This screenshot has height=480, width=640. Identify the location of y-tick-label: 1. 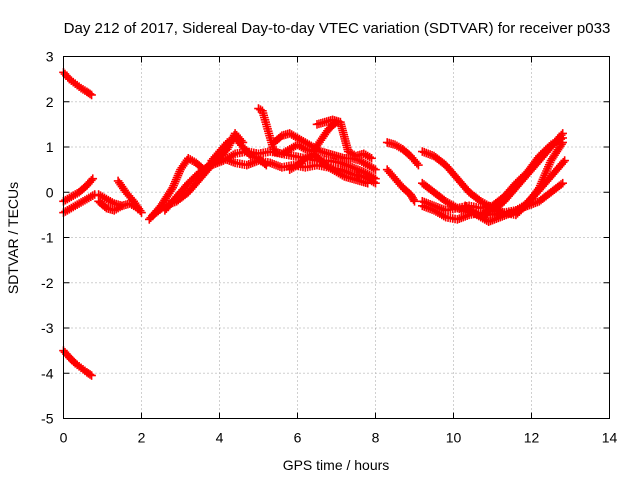
(50, 147).